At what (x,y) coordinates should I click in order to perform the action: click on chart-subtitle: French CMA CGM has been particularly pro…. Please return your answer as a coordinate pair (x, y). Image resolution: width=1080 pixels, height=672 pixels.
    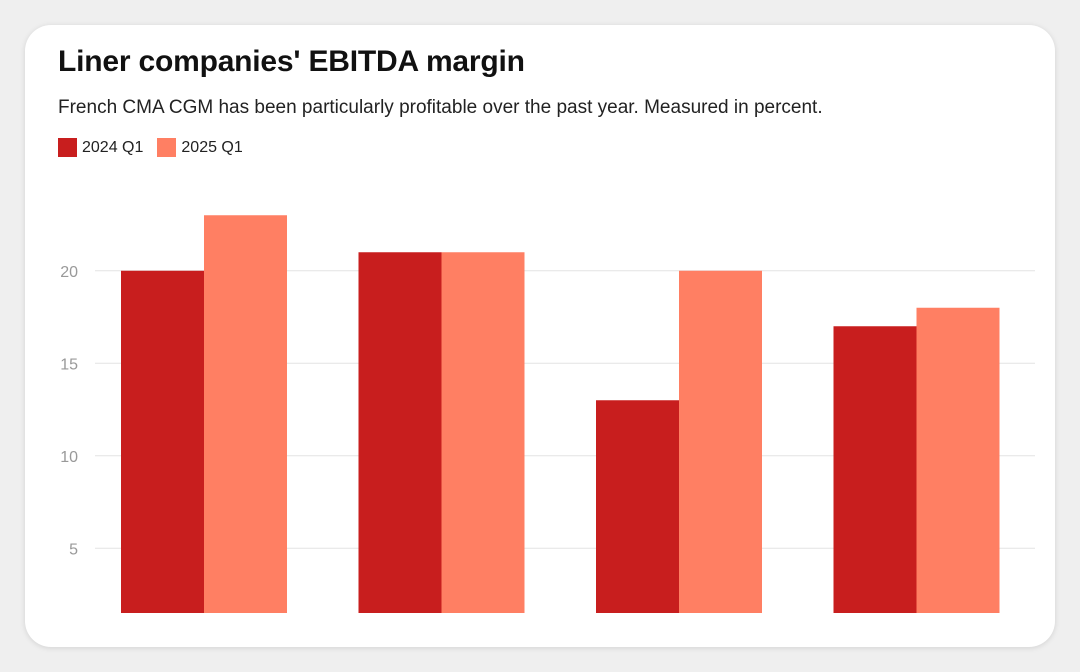
    Looking at the image, I should click on (440, 107).